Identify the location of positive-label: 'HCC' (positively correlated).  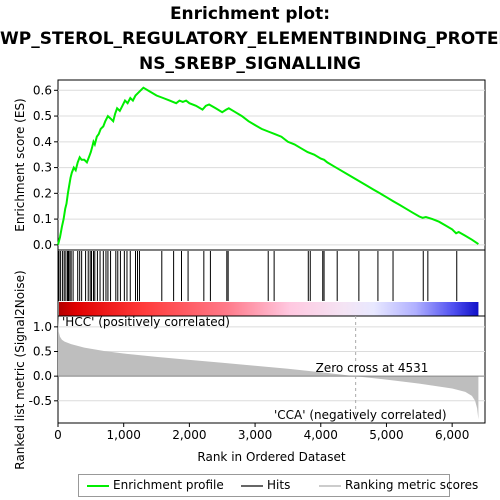
(146, 322).